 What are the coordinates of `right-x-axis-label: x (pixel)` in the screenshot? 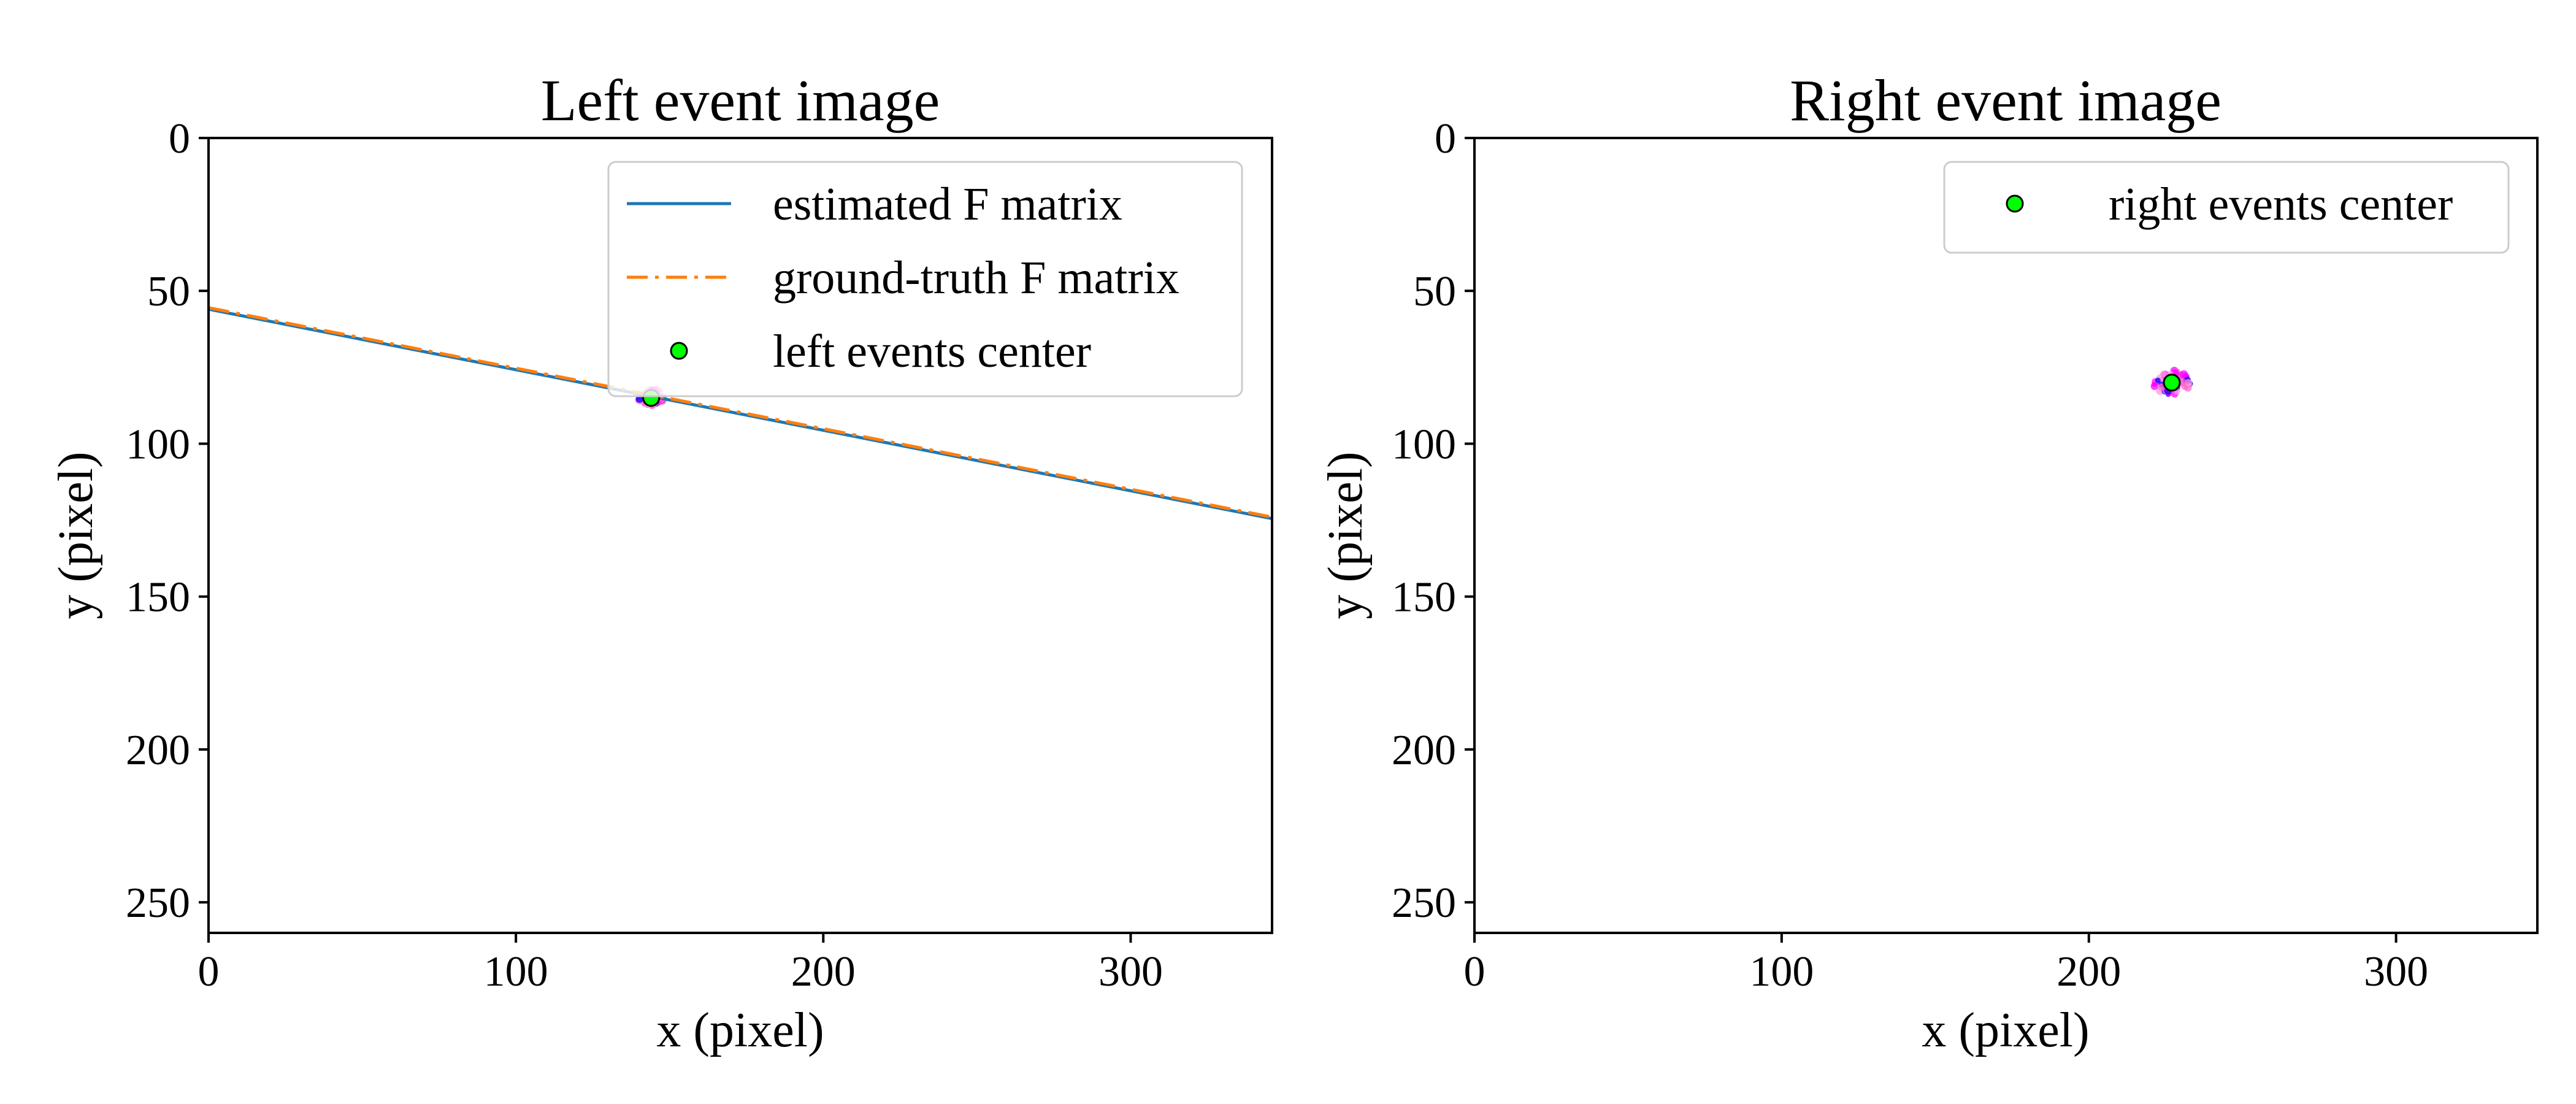 It's located at (2005, 1030).